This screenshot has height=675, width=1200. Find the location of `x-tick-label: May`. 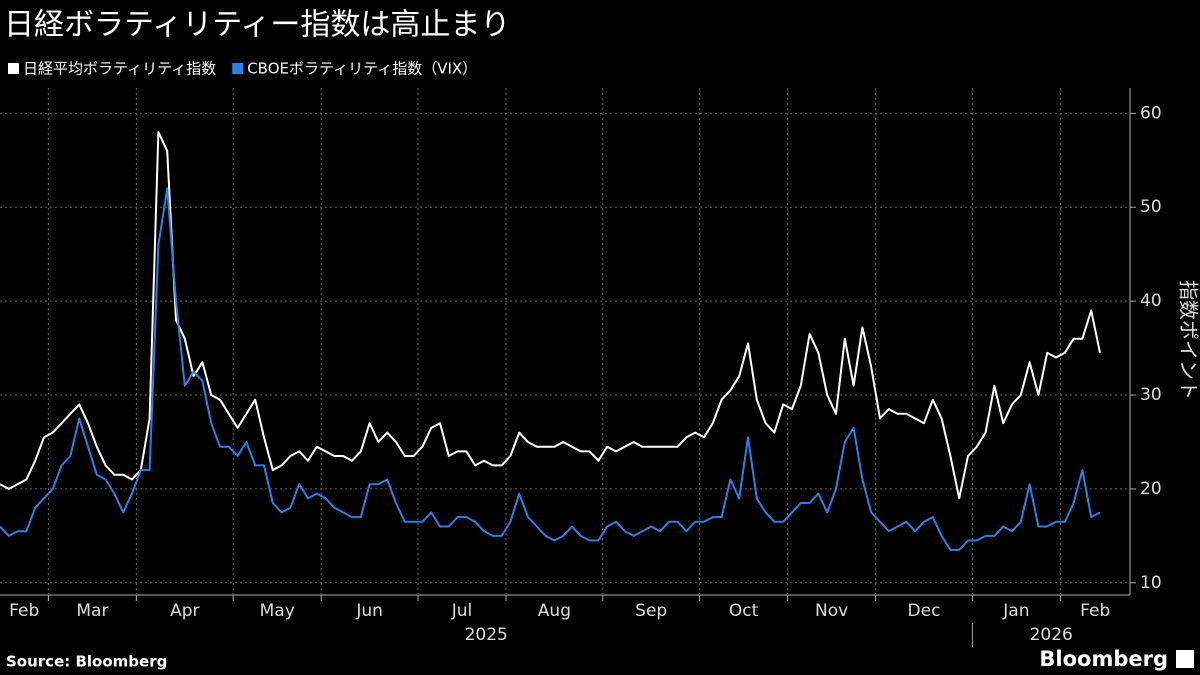

x-tick-label: May is located at coordinates (277, 611).